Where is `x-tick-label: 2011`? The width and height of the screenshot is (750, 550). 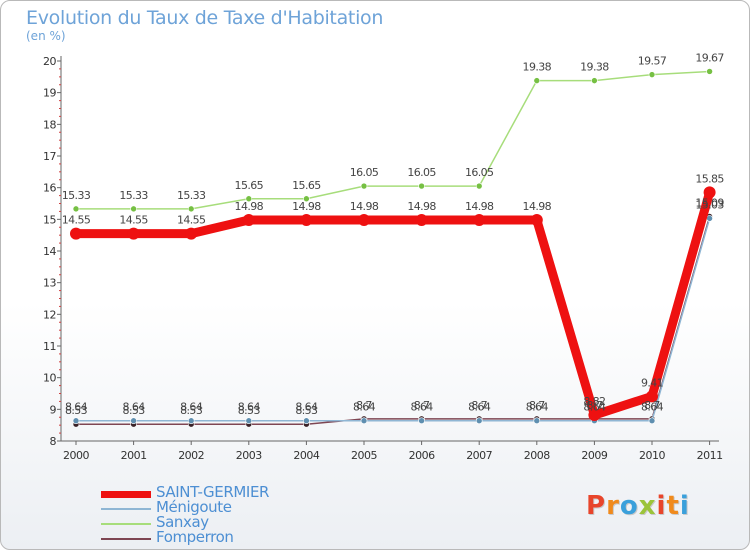 x-tick-label: 2011 is located at coordinates (710, 455).